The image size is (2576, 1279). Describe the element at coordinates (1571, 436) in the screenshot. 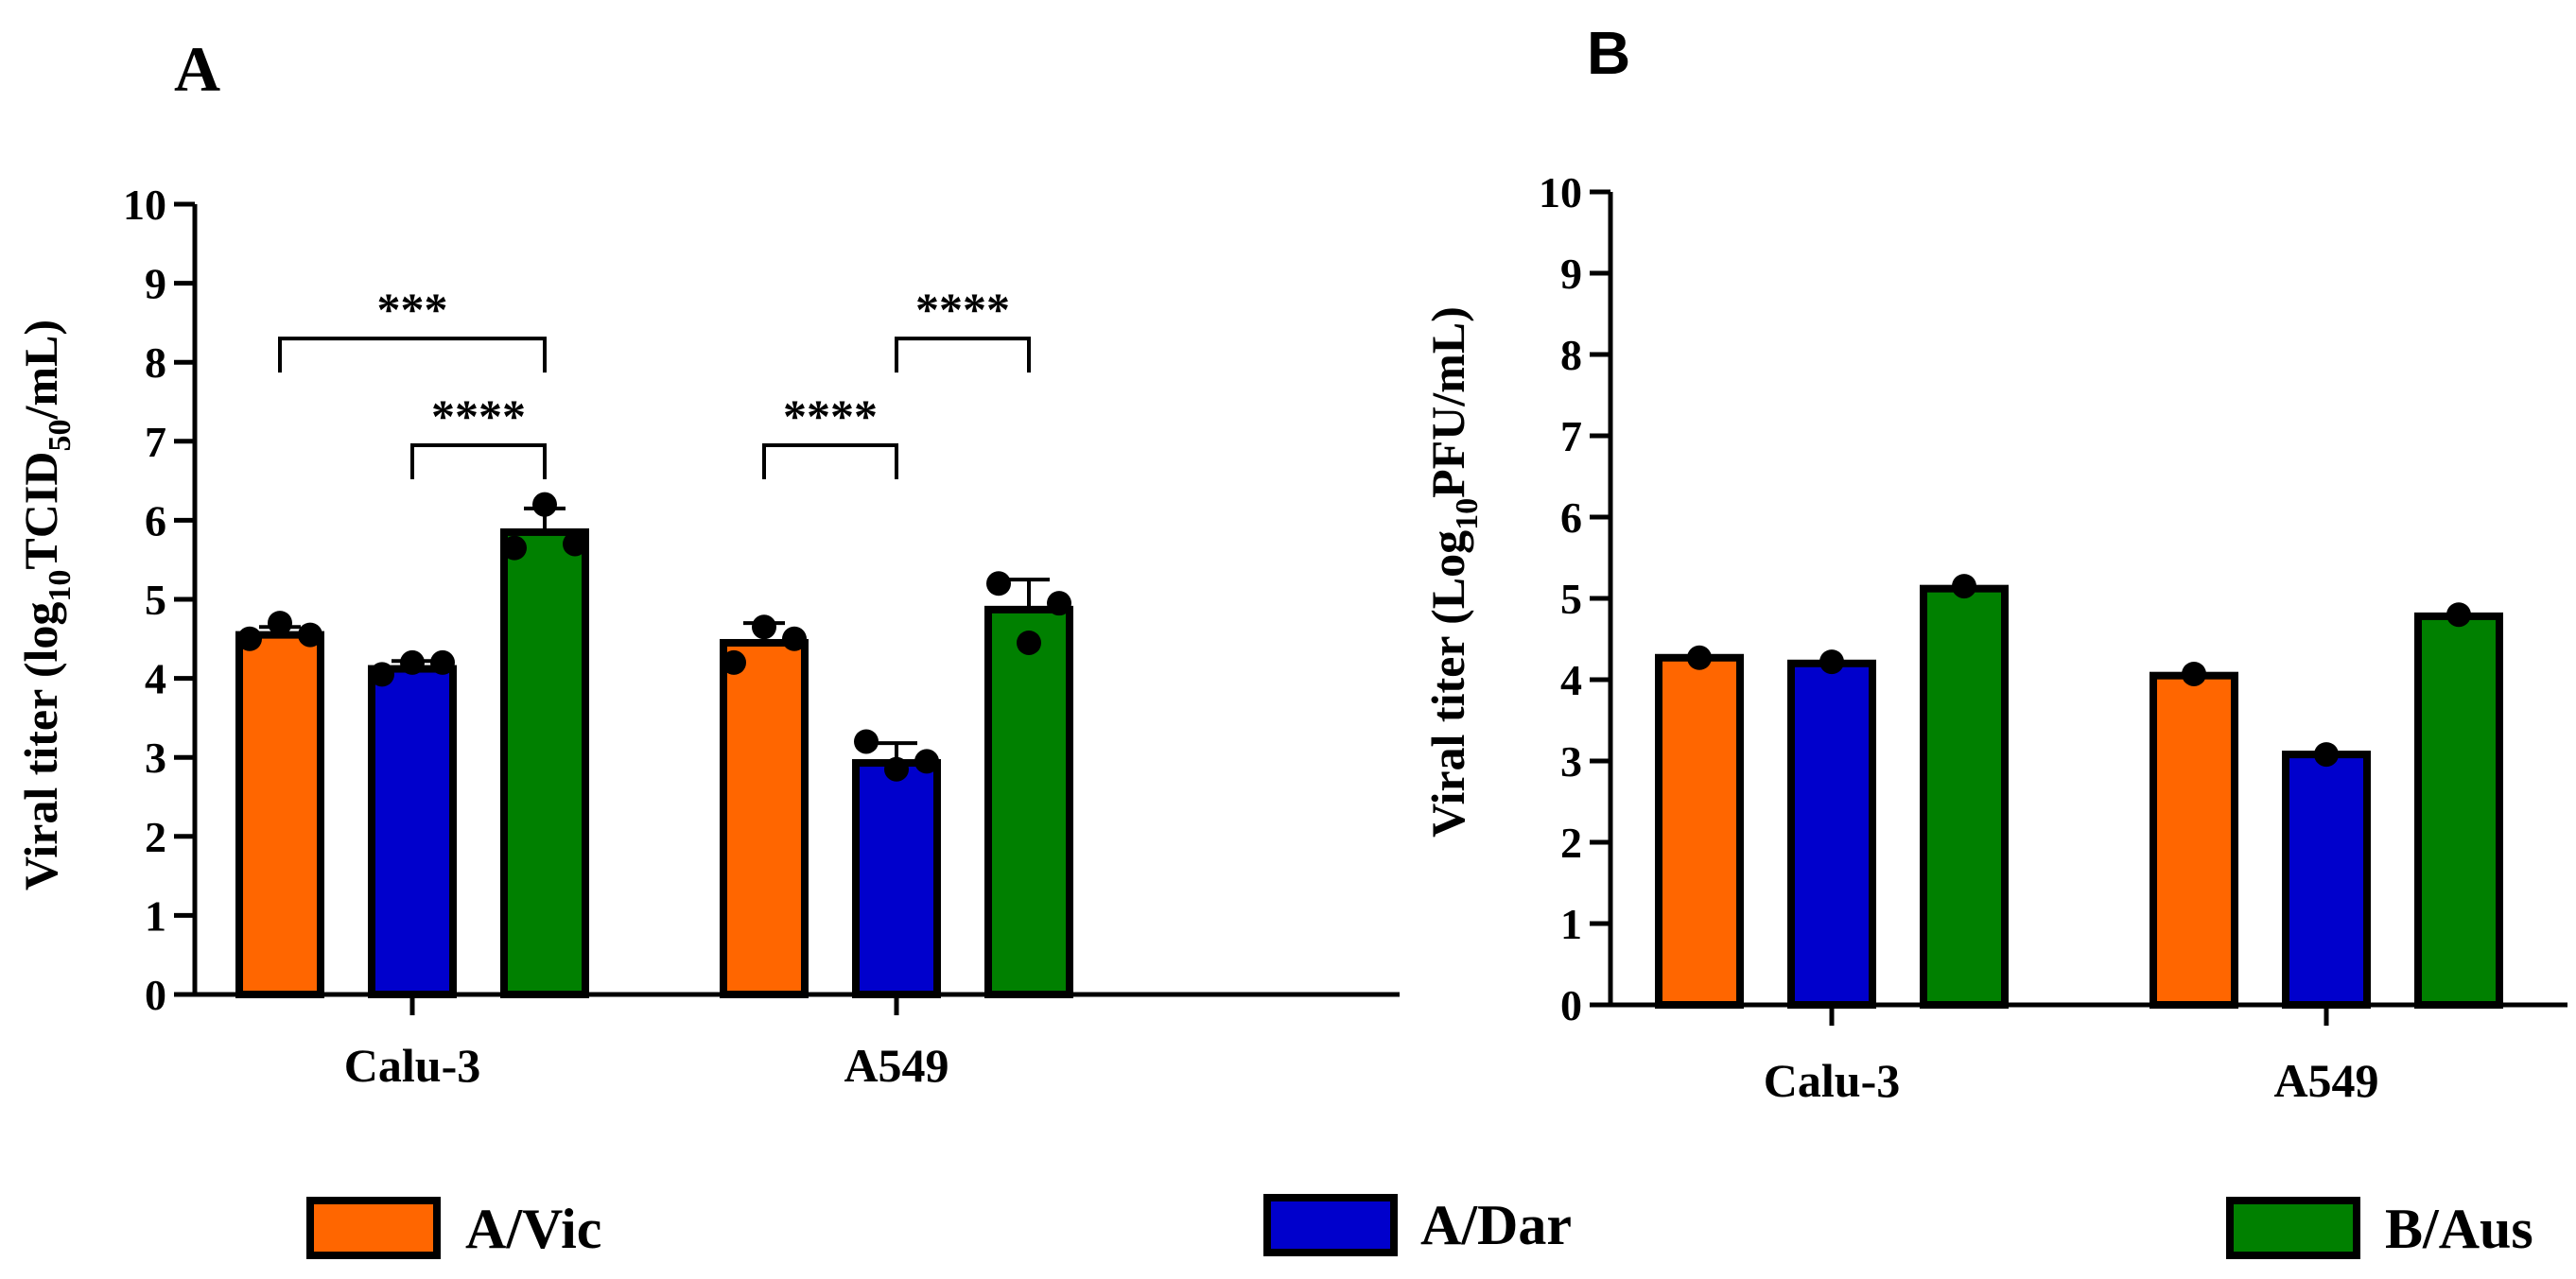

I see `panelb-y-tick-label: 7` at that location.